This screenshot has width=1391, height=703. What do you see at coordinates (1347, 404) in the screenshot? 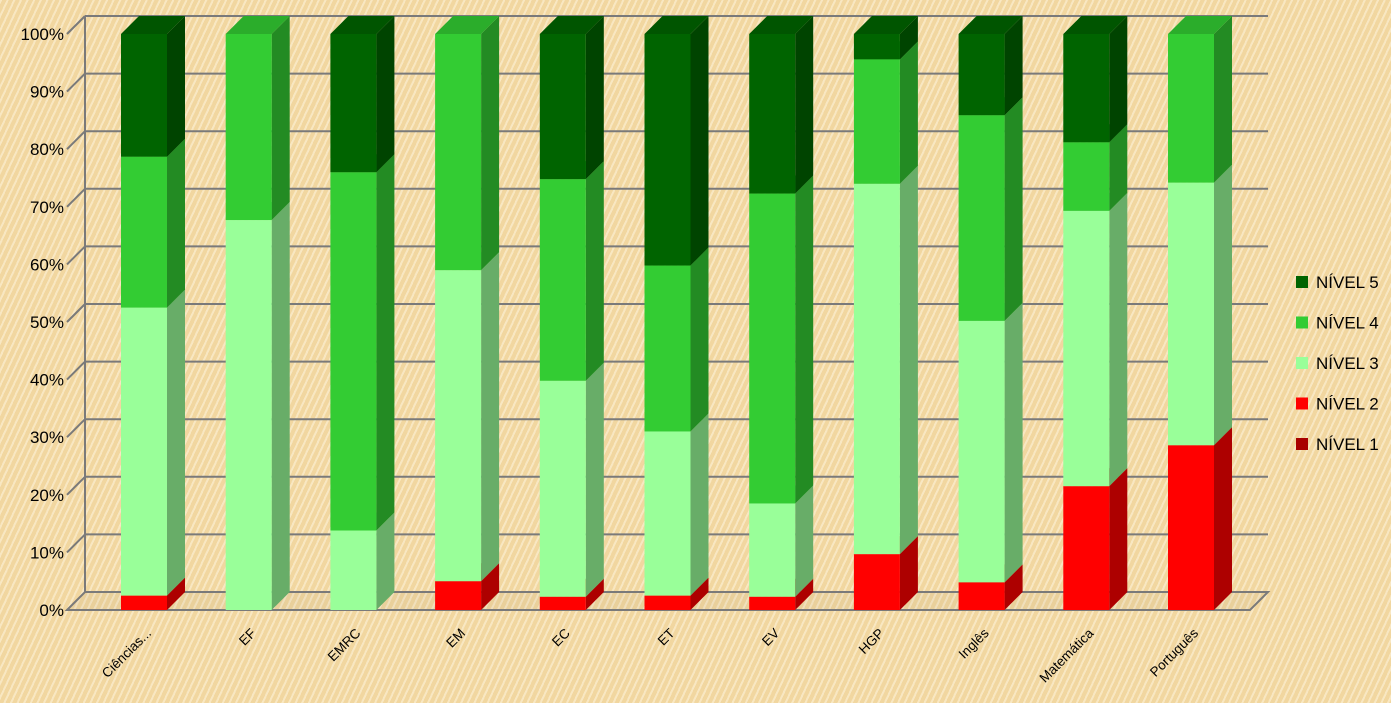
I see `legend-label: NÍVEL 2` at bounding box center [1347, 404].